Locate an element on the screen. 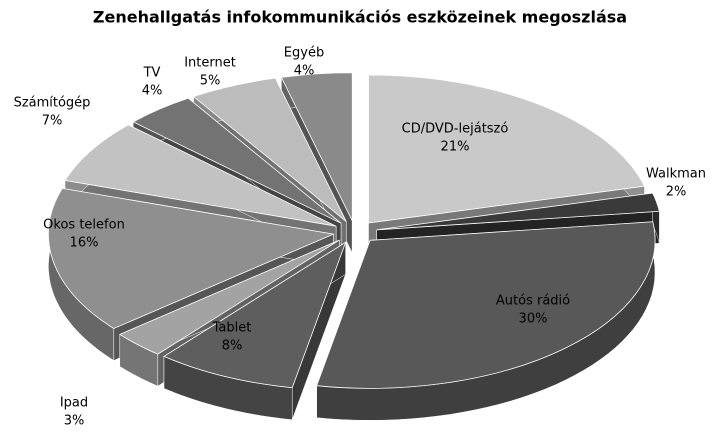 This screenshot has width=717, height=439. slice-label: Autós rádió is located at coordinates (533, 301).